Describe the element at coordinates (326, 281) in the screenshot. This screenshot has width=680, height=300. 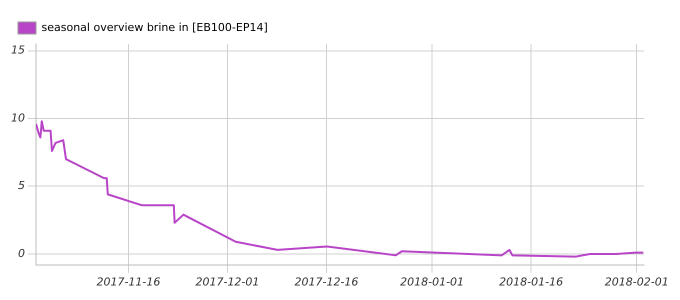
I see `x-tick-label: 2017-12-16` at that location.